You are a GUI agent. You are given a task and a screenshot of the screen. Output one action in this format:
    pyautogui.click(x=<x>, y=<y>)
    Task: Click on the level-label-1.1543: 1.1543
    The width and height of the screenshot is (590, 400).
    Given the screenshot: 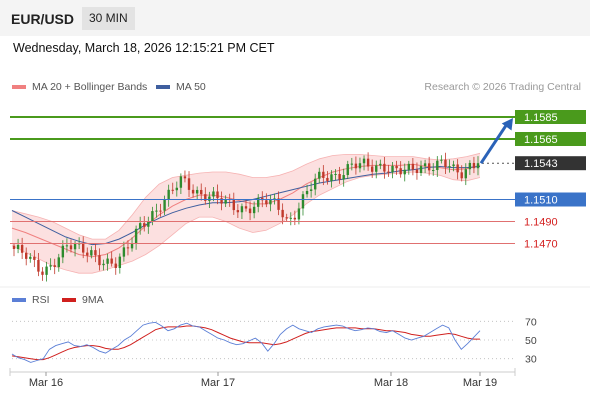 What is the action you would take?
    pyautogui.click(x=541, y=164)
    